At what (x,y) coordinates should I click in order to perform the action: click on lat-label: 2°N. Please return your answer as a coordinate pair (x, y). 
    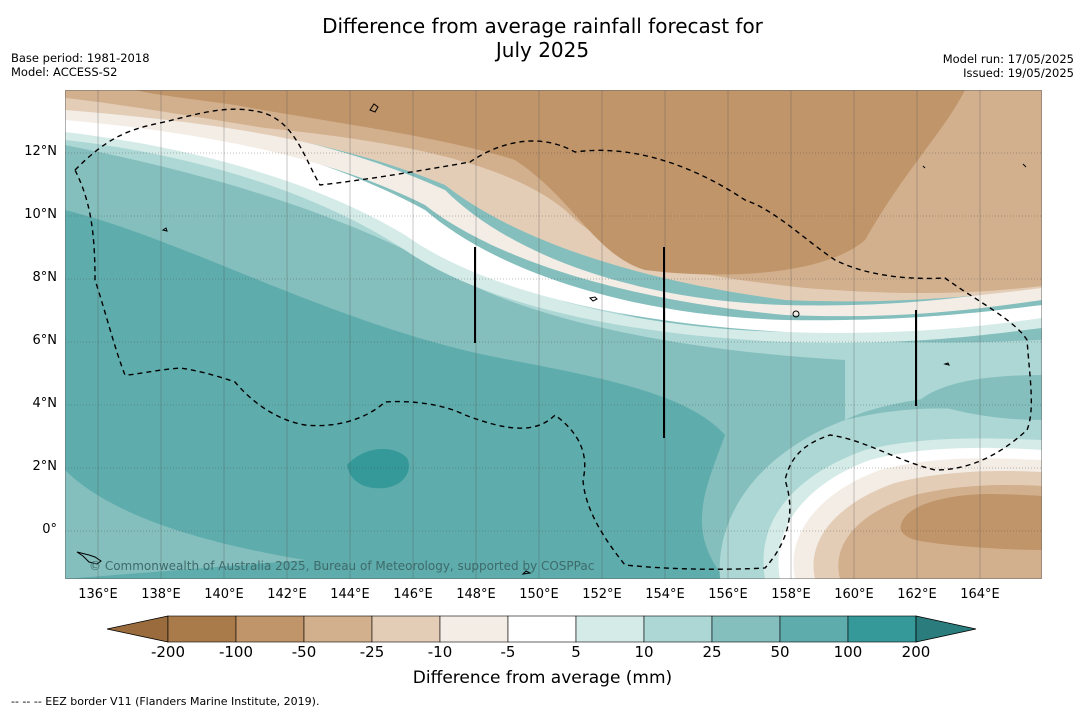
    Looking at the image, I should click on (45, 466).